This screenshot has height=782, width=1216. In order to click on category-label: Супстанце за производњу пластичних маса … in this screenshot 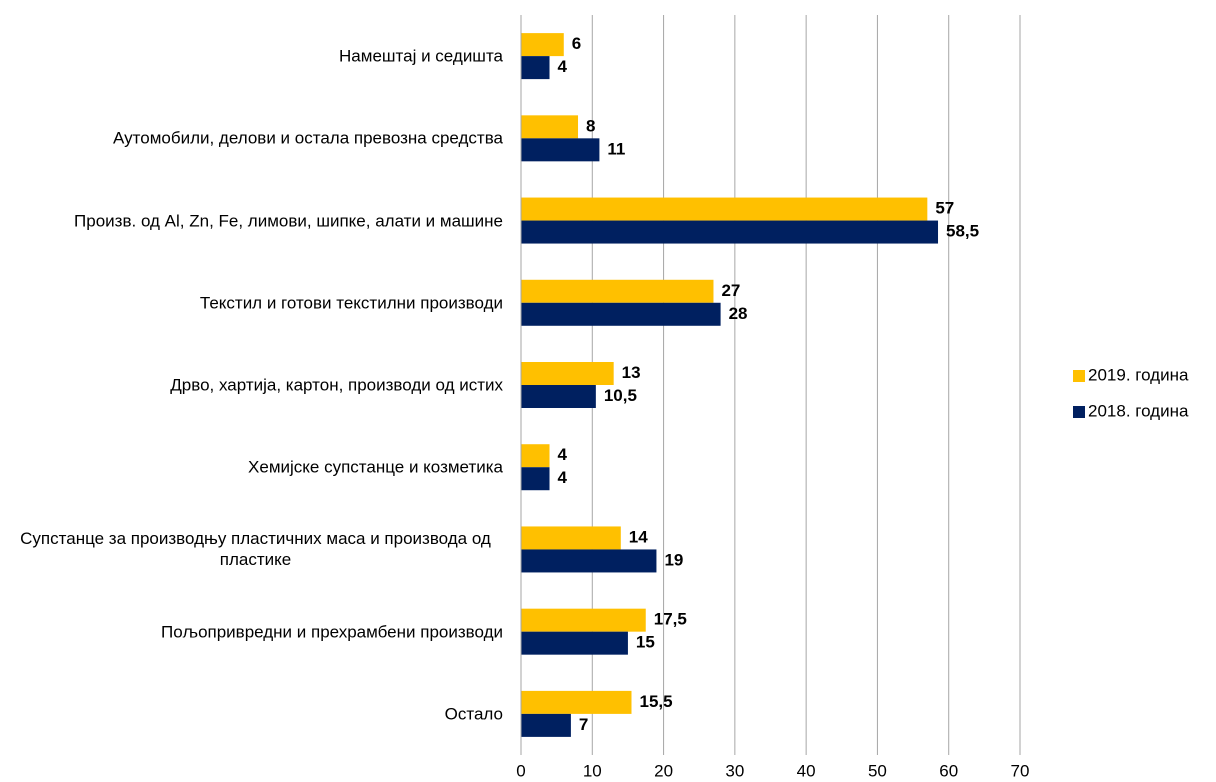, I will do `click(255, 549)`.